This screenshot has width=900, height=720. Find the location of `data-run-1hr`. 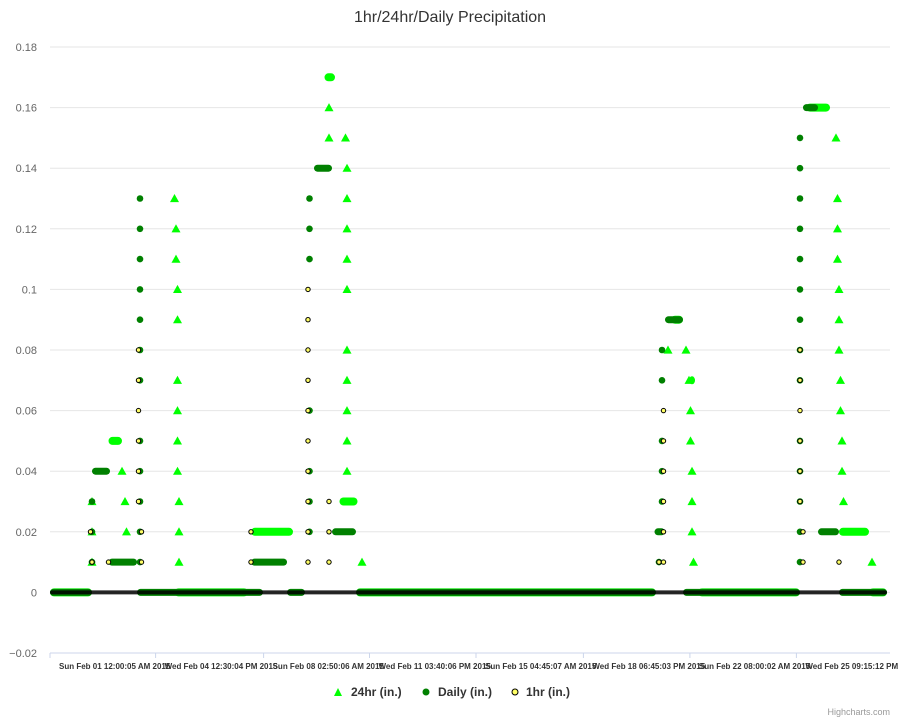

data-run-1hr is located at coordinates (468, 592).